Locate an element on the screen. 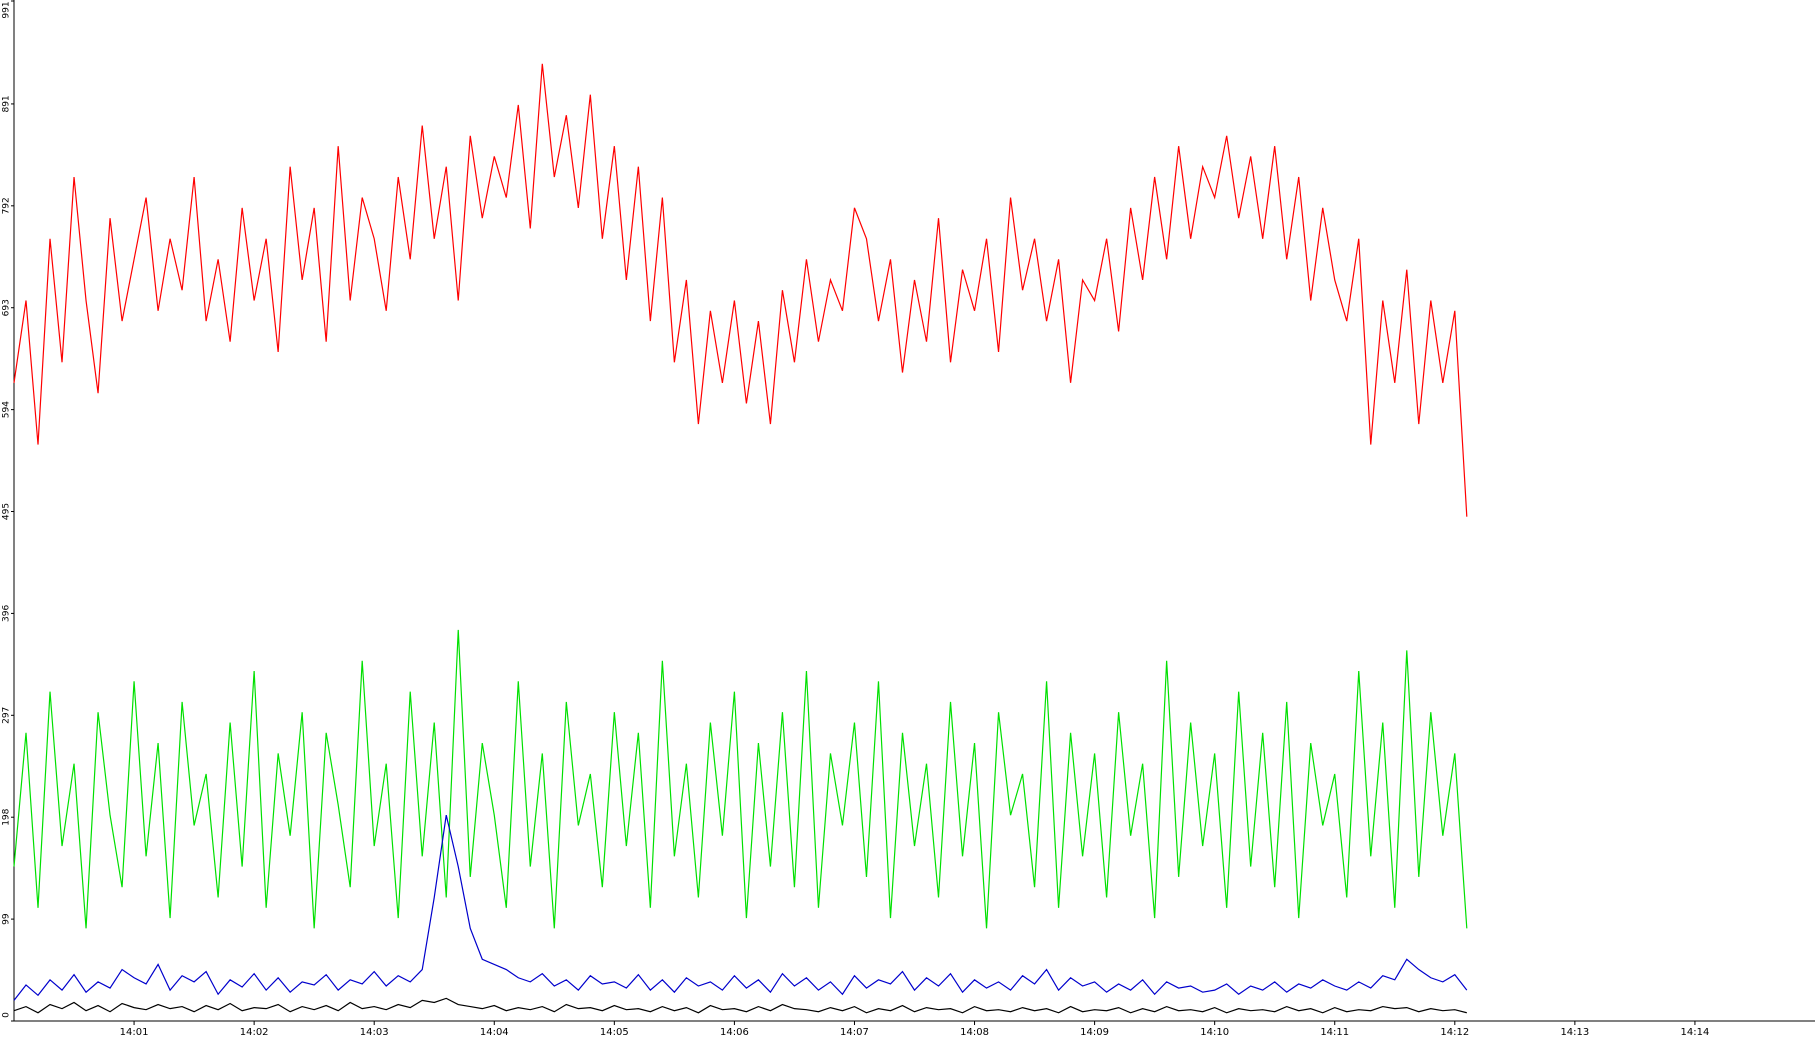  x-tick-label: 14:07 is located at coordinates (854, 1032).